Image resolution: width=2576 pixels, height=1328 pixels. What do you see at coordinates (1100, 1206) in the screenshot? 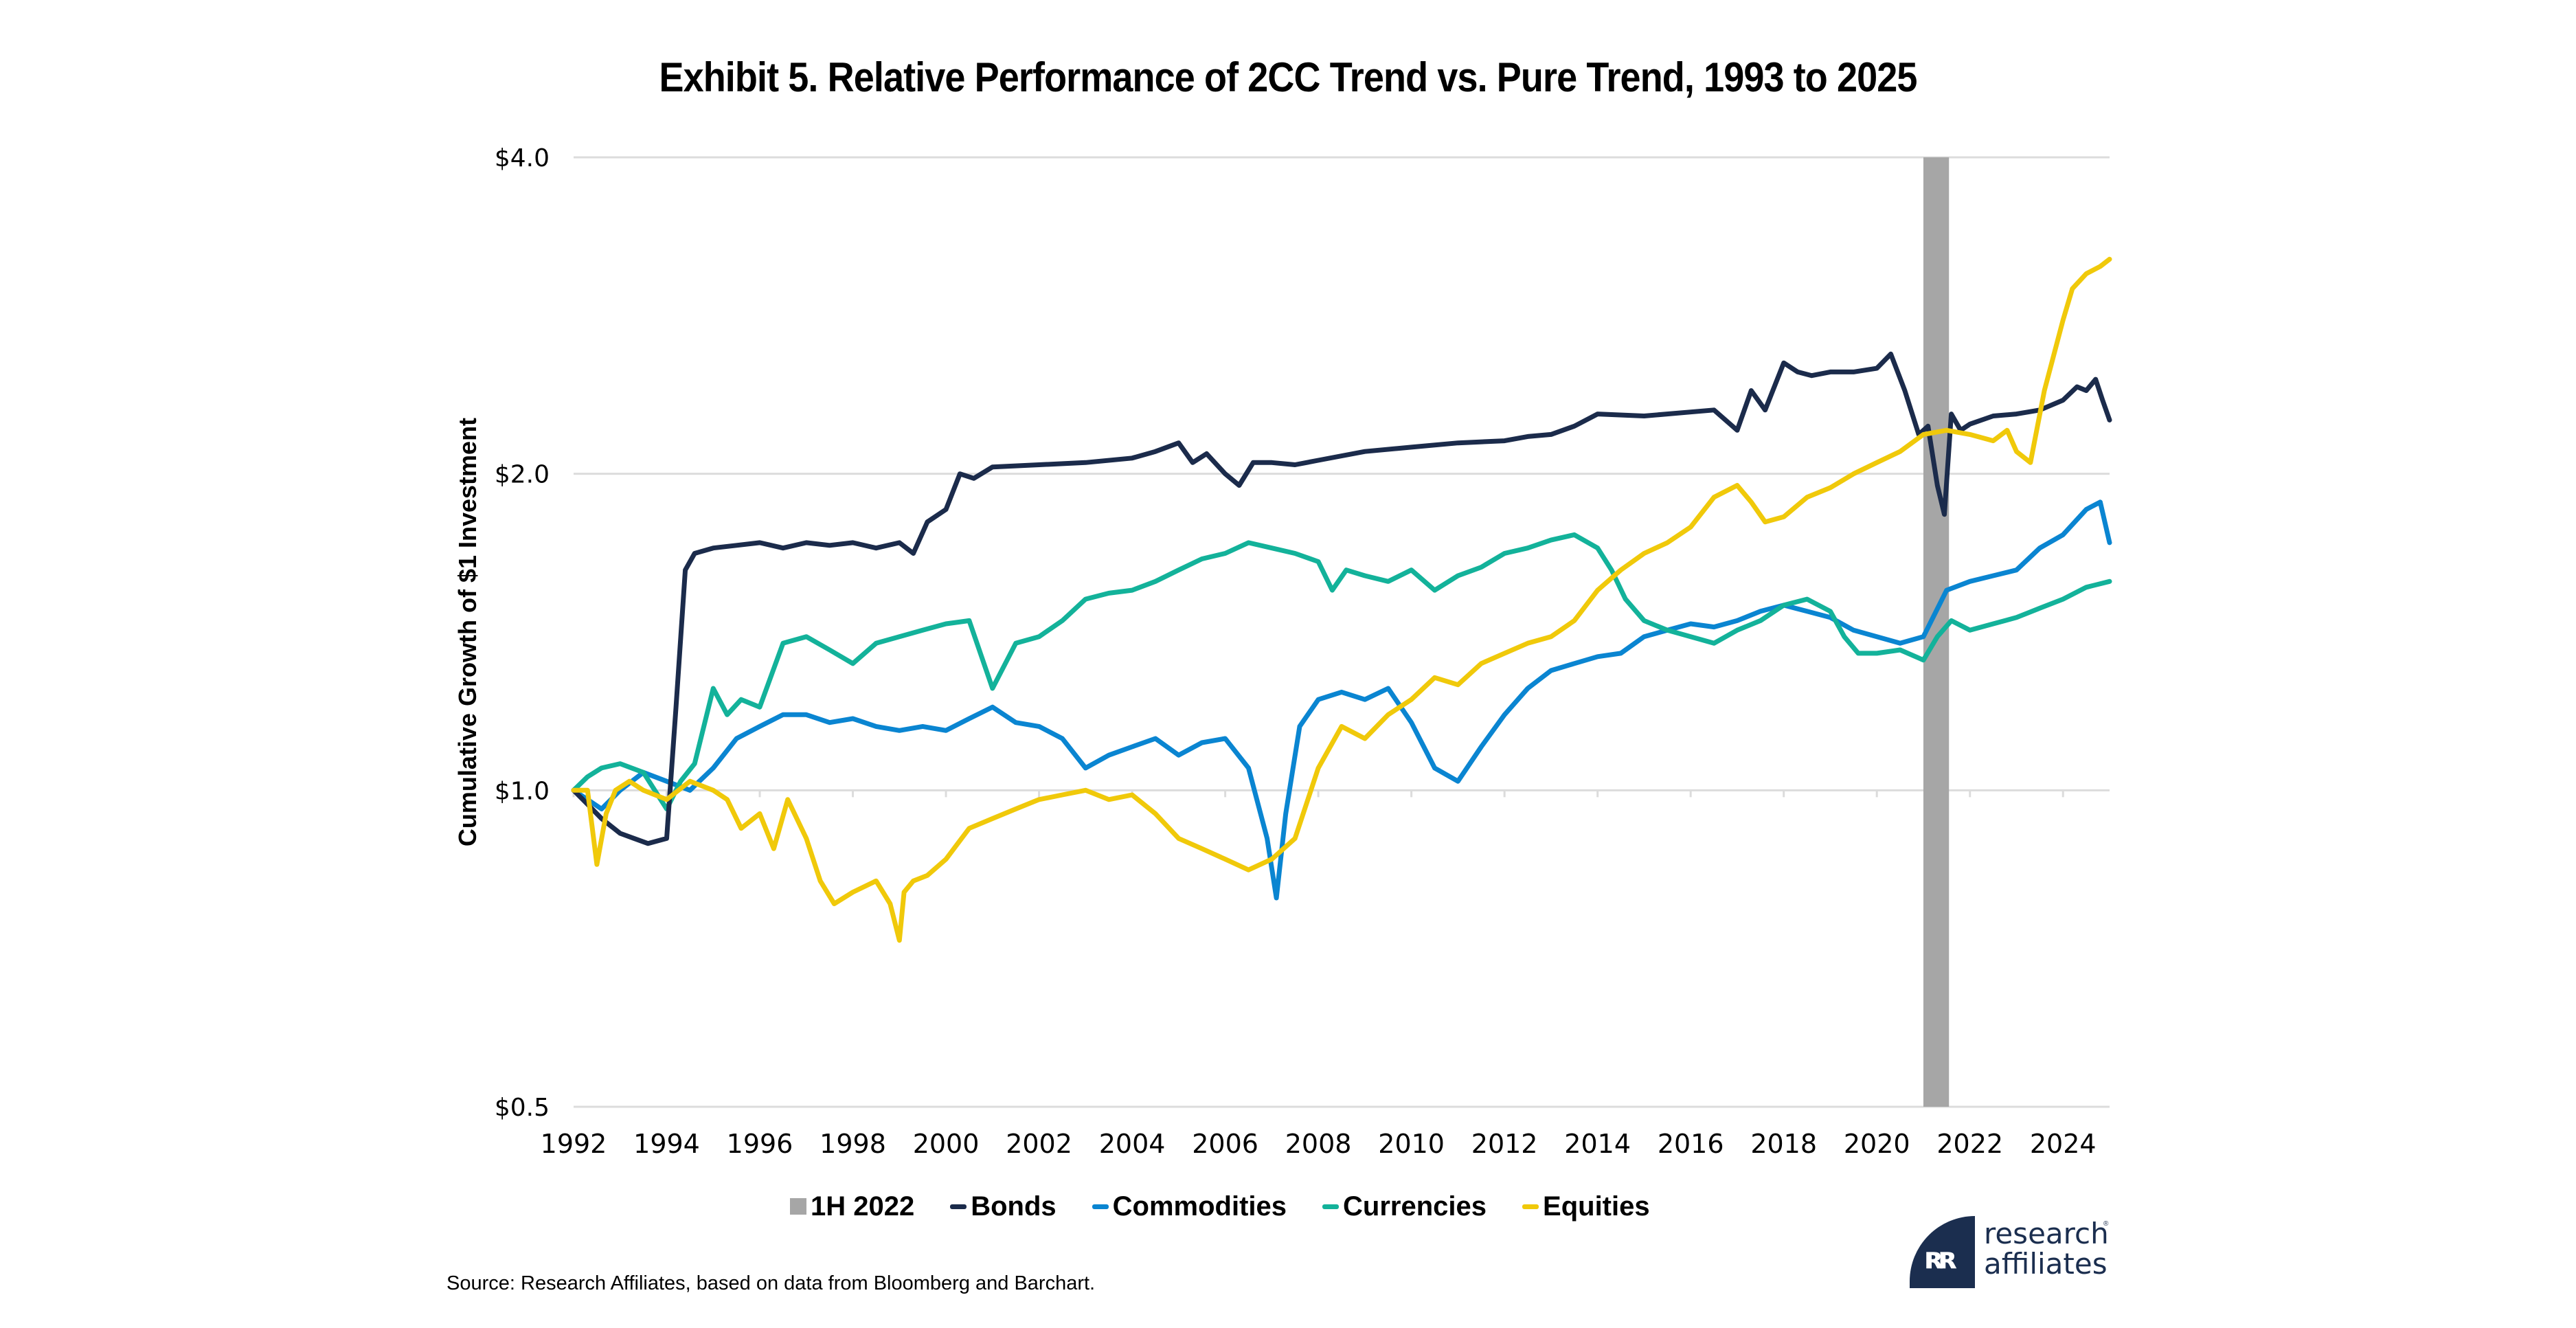
I see `legend-swatch-commodities` at bounding box center [1100, 1206].